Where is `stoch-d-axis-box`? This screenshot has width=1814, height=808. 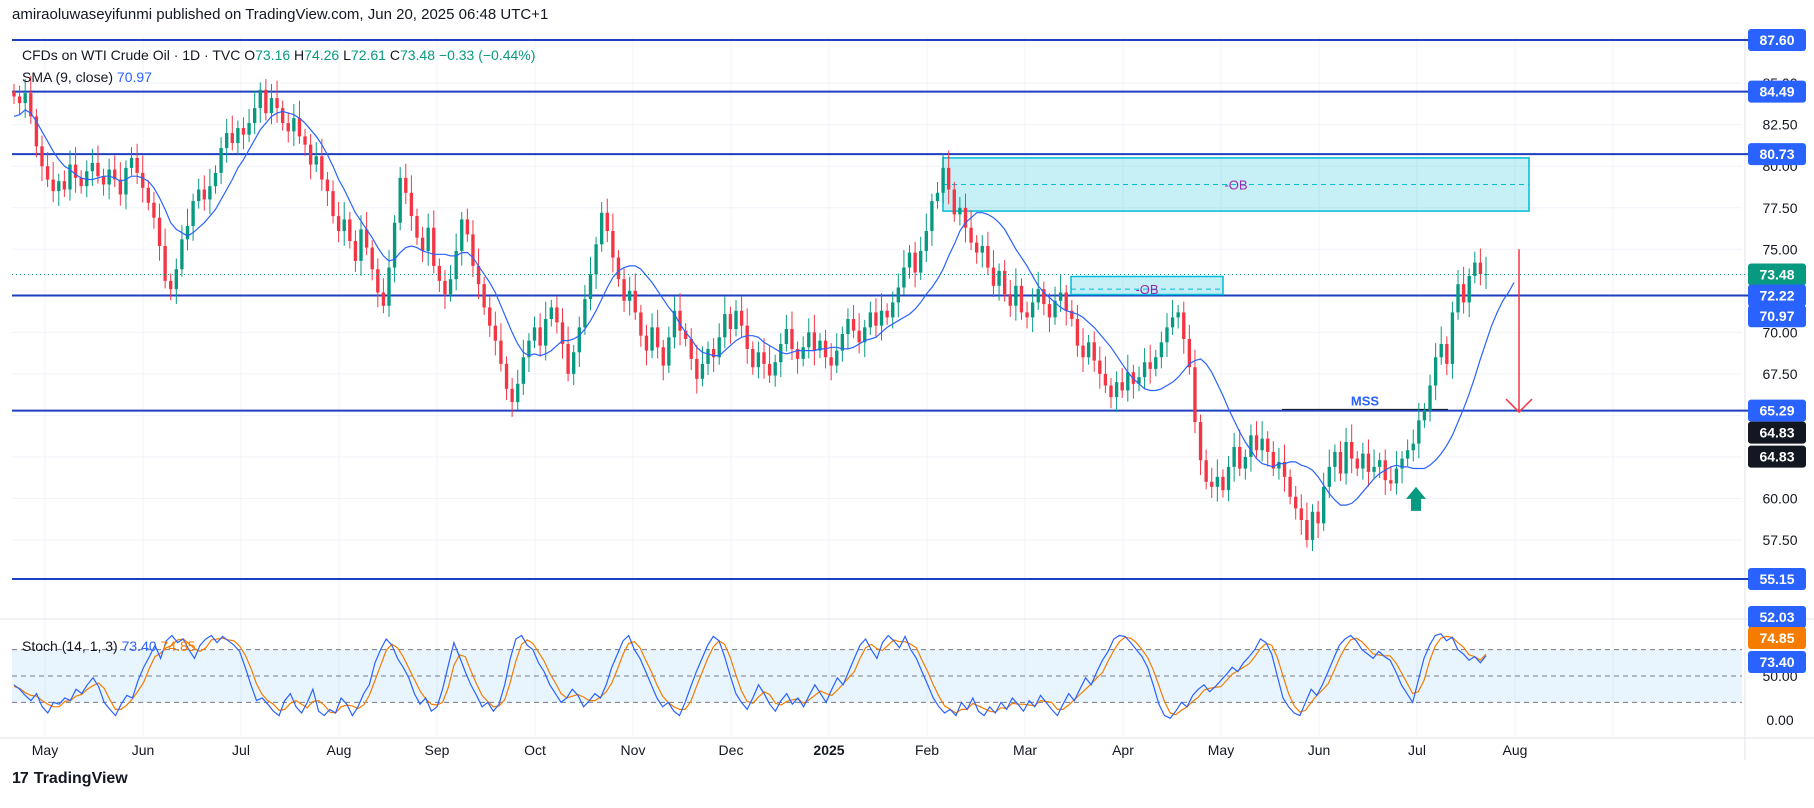
stoch-d-axis-box is located at coordinates (1777, 638).